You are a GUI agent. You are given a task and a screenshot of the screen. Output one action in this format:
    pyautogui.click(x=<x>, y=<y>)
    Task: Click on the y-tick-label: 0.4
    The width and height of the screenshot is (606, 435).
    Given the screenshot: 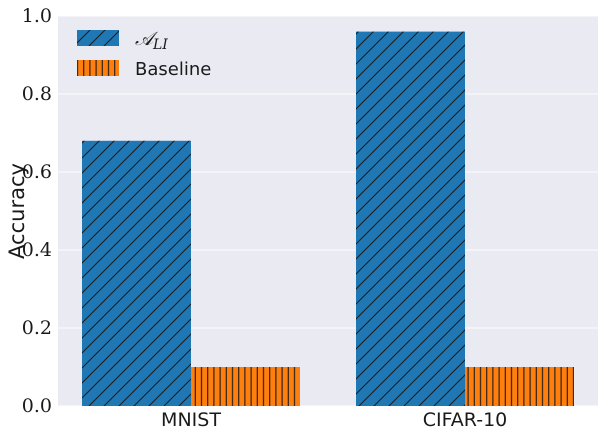 What is the action you would take?
    pyautogui.click(x=37, y=250)
    